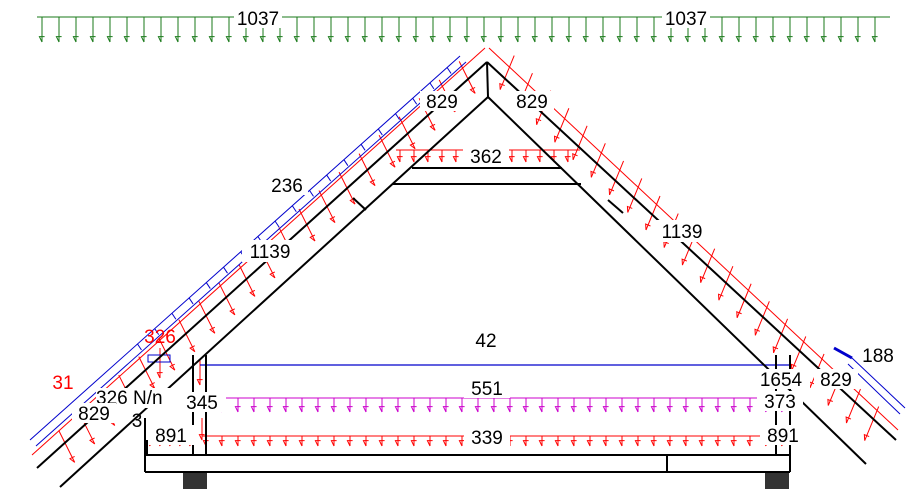 The height and width of the screenshot is (494, 917). Describe the element at coordinates (487, 438) in the screenshot. I see `floor-red-label: 339` at that location.